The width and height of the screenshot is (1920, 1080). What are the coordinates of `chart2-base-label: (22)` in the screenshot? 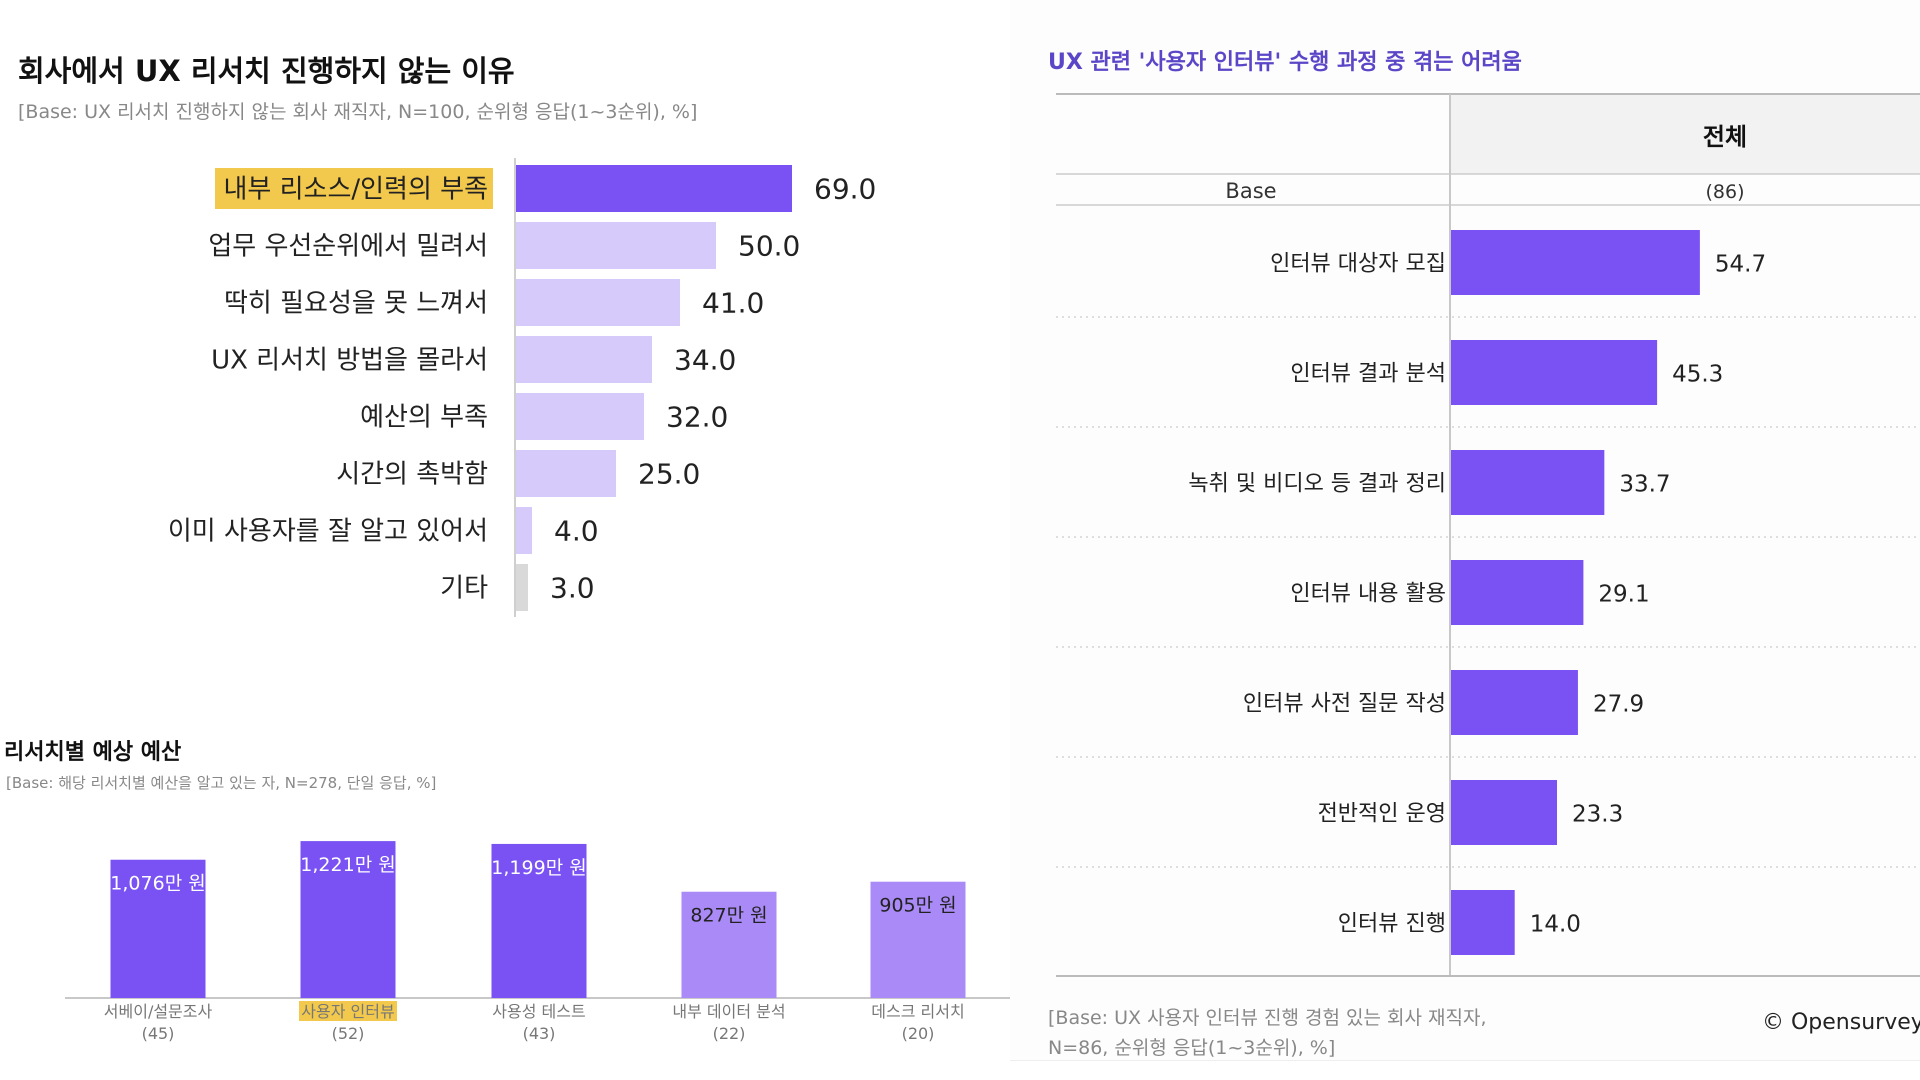 It's located at (729, 1033).